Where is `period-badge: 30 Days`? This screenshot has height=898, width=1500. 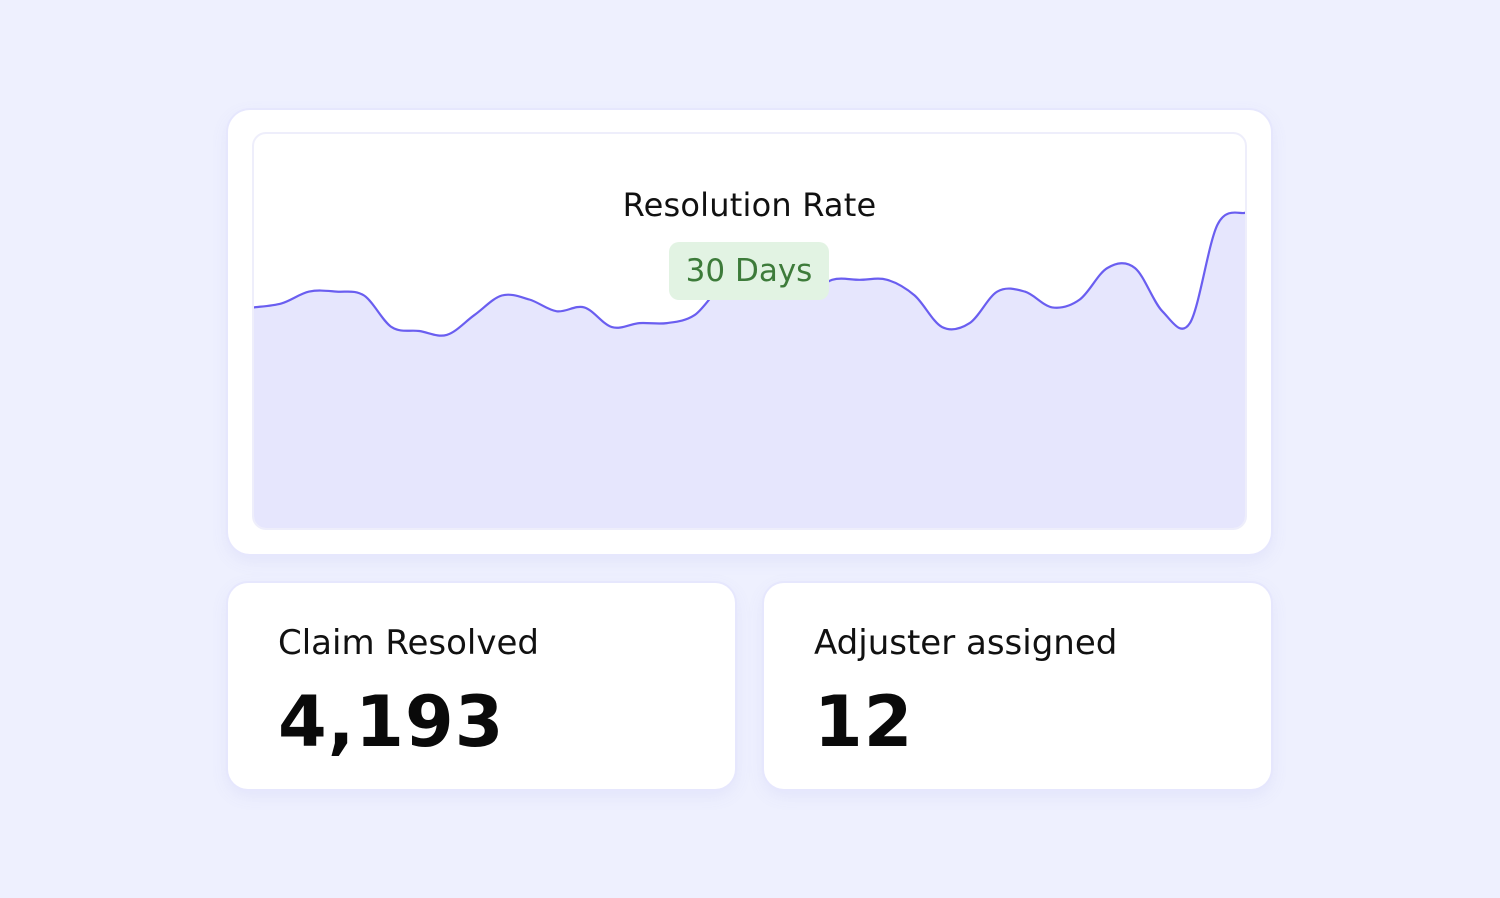
period-badge: 30 Days is located at coordinates (749, 271).